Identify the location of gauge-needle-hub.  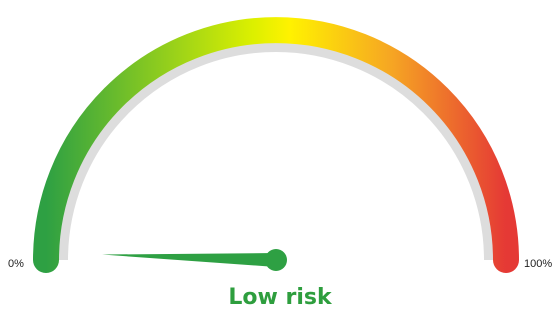
(276, 260).